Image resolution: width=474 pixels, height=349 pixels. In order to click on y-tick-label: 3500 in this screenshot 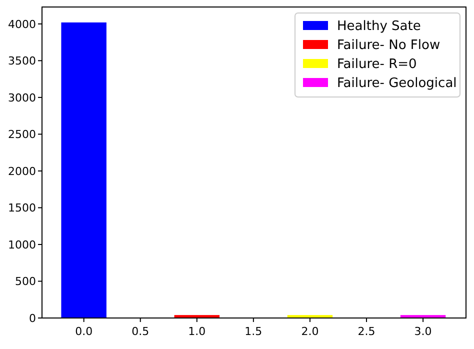, I will do `click(22, 61)`.